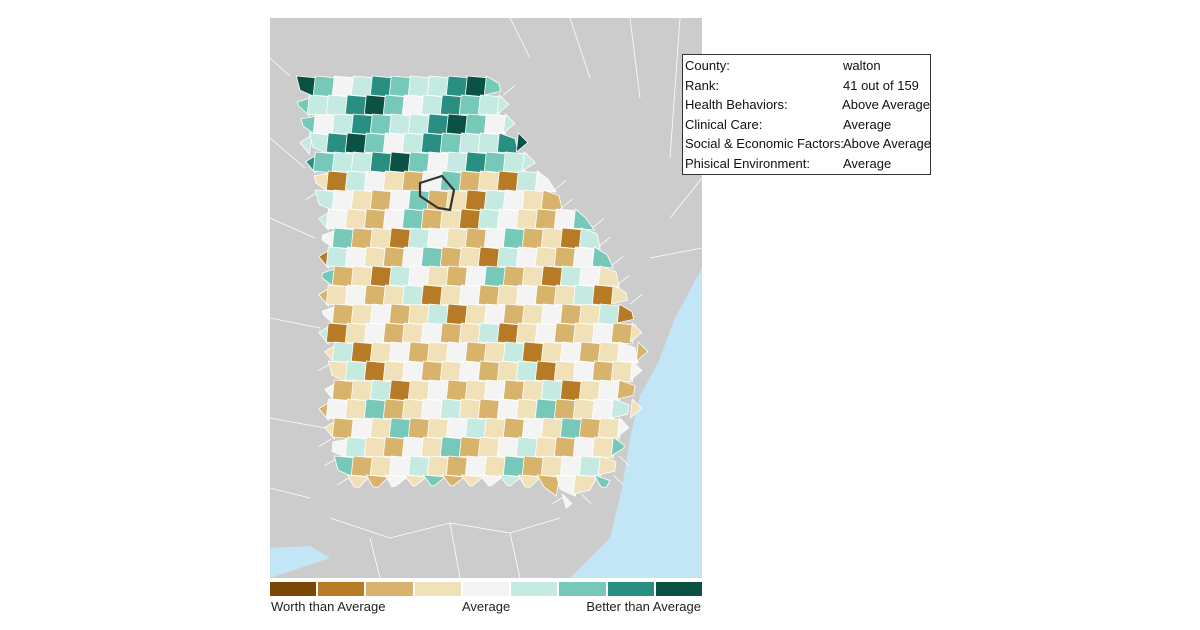 The height and width of the screenshot is (630, 1200). Describe the element at coordinates (747, 163) in the screenshot. I see `info-label: Phisical Environment:` at that location.